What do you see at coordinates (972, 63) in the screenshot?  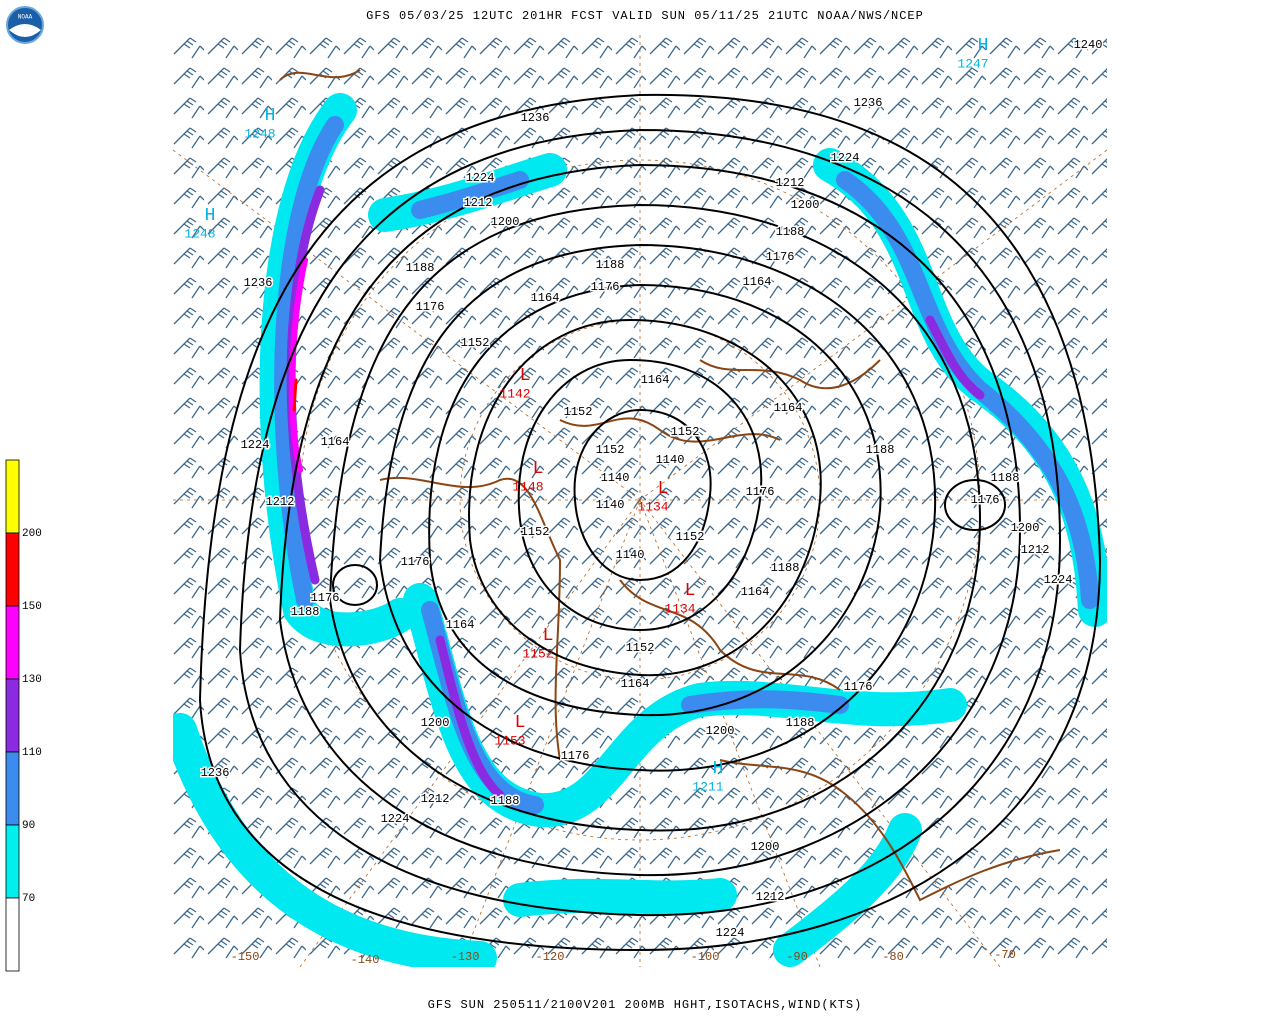 I see `high-value: 1247` at bounding box center [972, 63].